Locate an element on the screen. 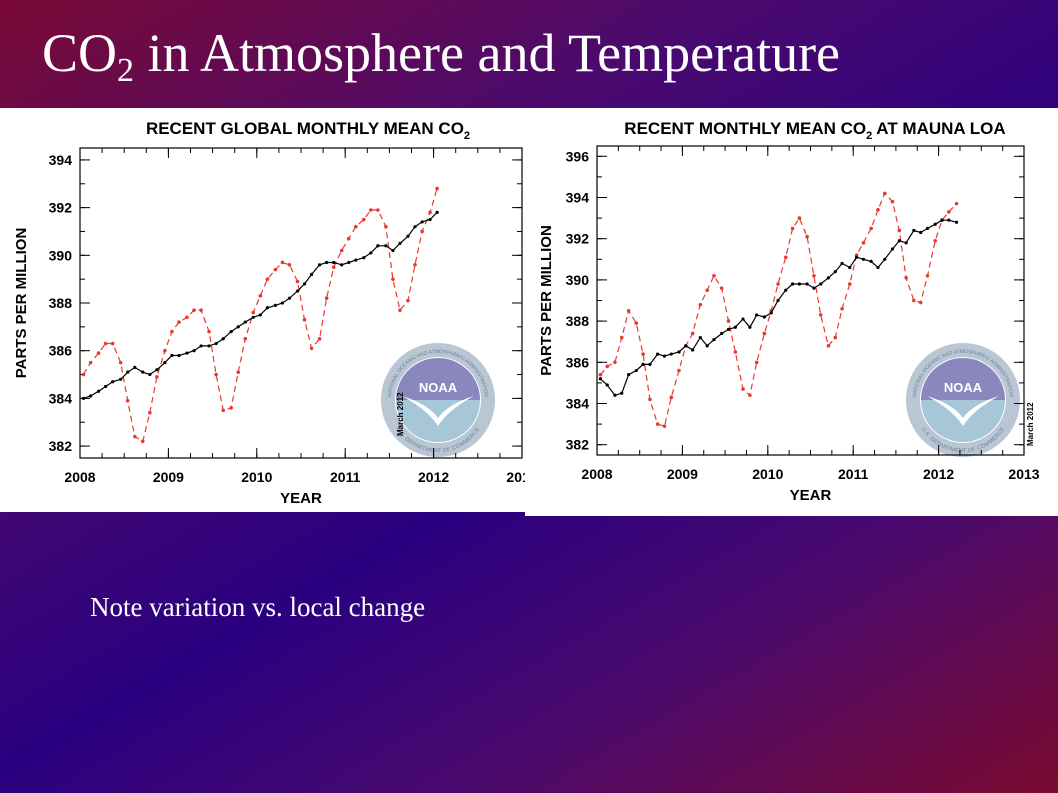 This screenshot has width=1058, height=793. x-axis-label: YEAR is located at coordinates (301, 498).